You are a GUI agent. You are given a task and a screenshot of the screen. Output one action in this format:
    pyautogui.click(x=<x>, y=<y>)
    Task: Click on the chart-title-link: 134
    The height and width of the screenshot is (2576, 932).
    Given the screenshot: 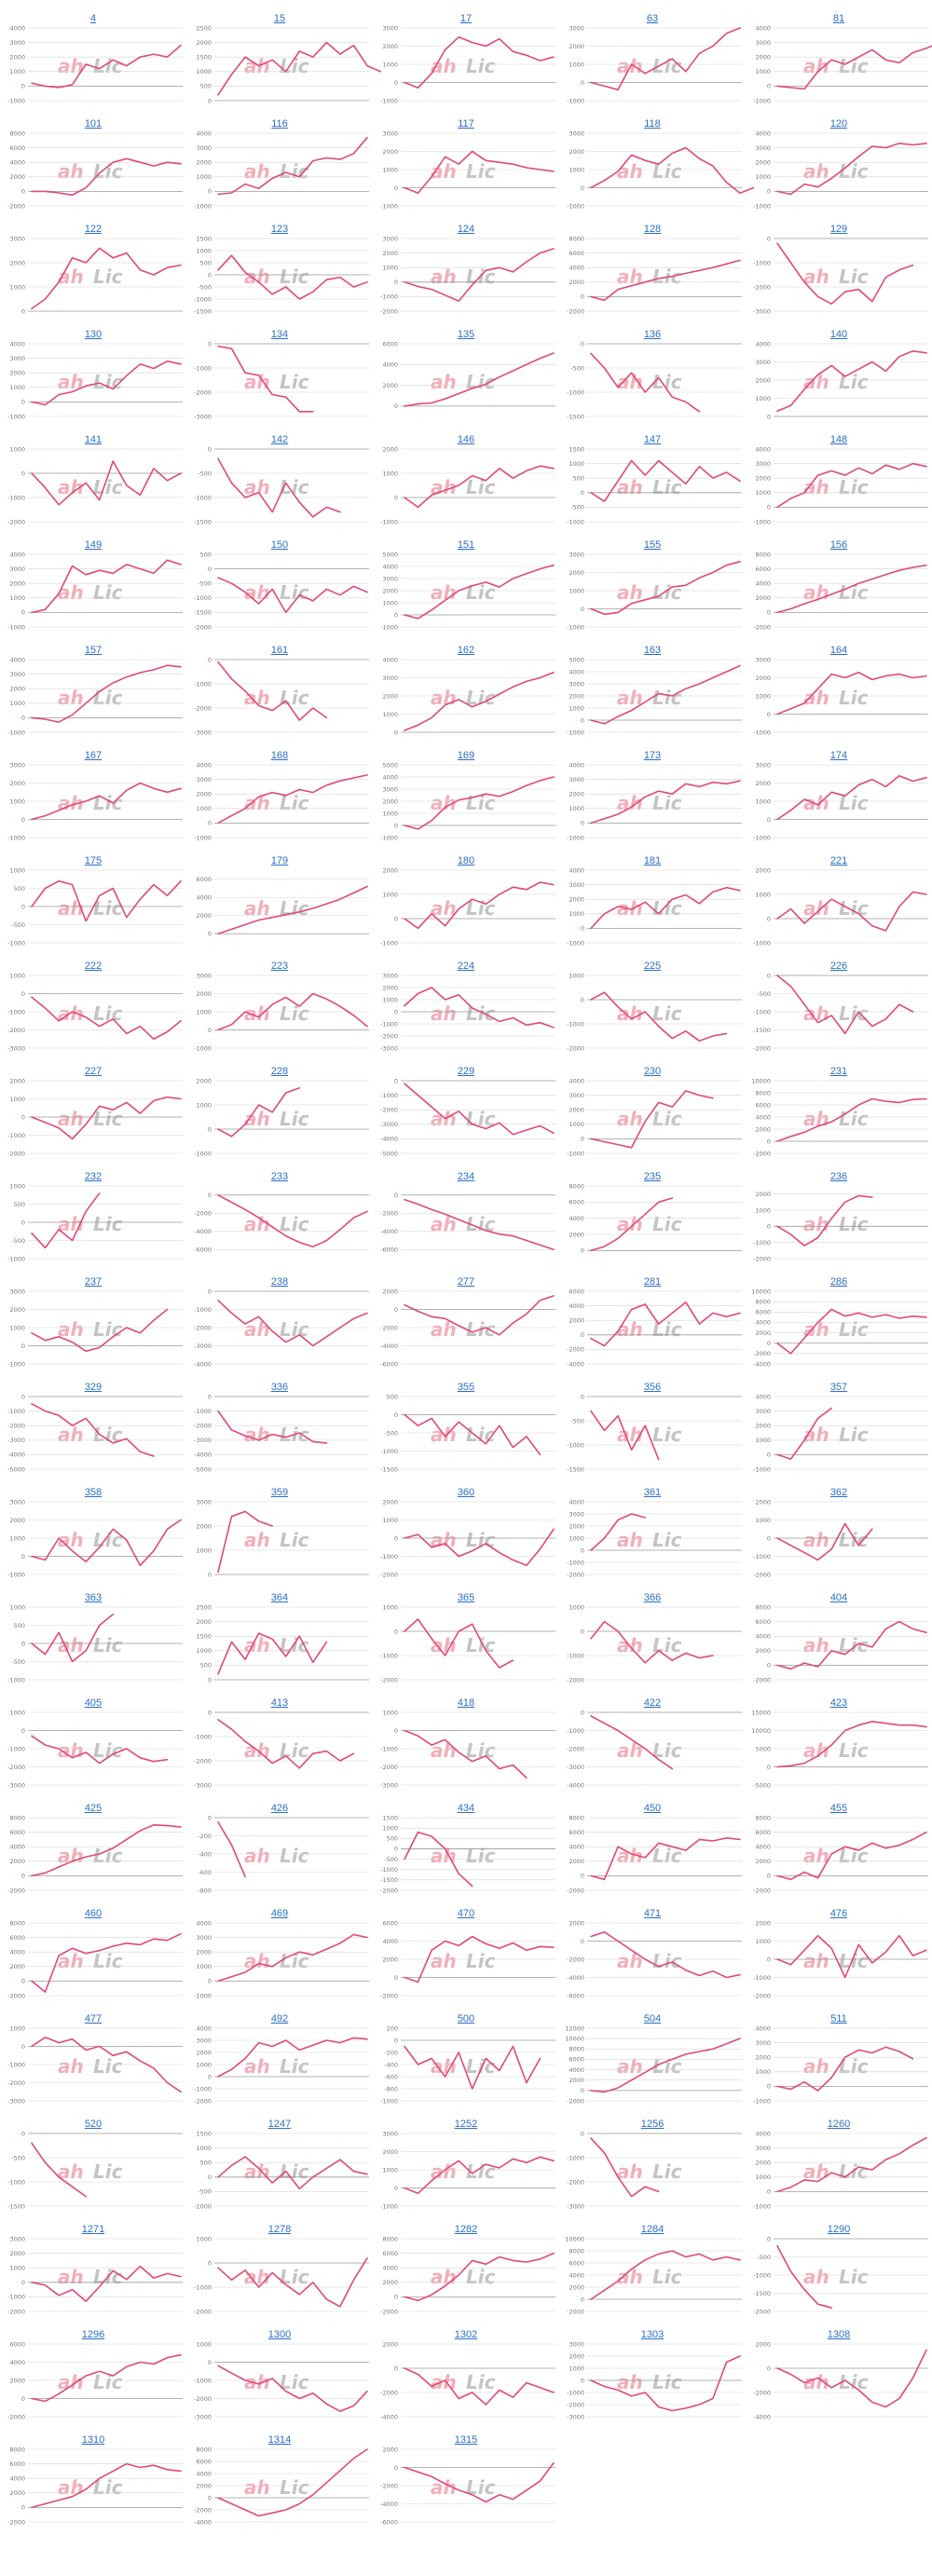 What is the action you would take?
    pyautogui.click(x=279, y=334)
    